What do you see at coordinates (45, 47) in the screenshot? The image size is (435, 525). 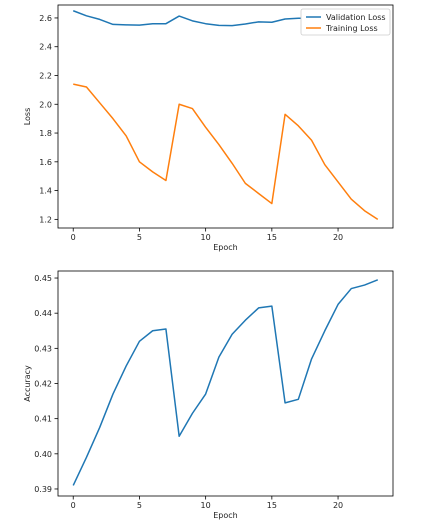 I see `y-tick-label: 2.4` at bounding box center [45, 47].